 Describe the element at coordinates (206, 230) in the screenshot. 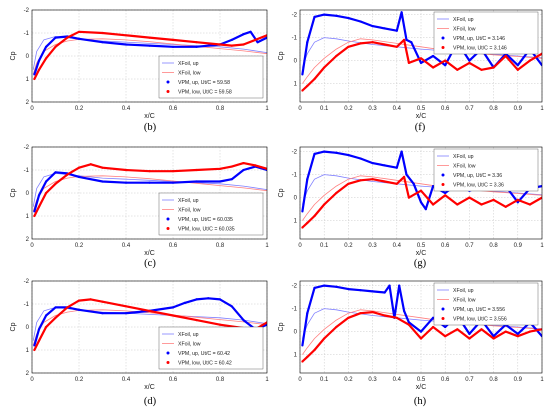

I see `legend-entry-label: VPM, low, Ut/C = 60.035` at that location.